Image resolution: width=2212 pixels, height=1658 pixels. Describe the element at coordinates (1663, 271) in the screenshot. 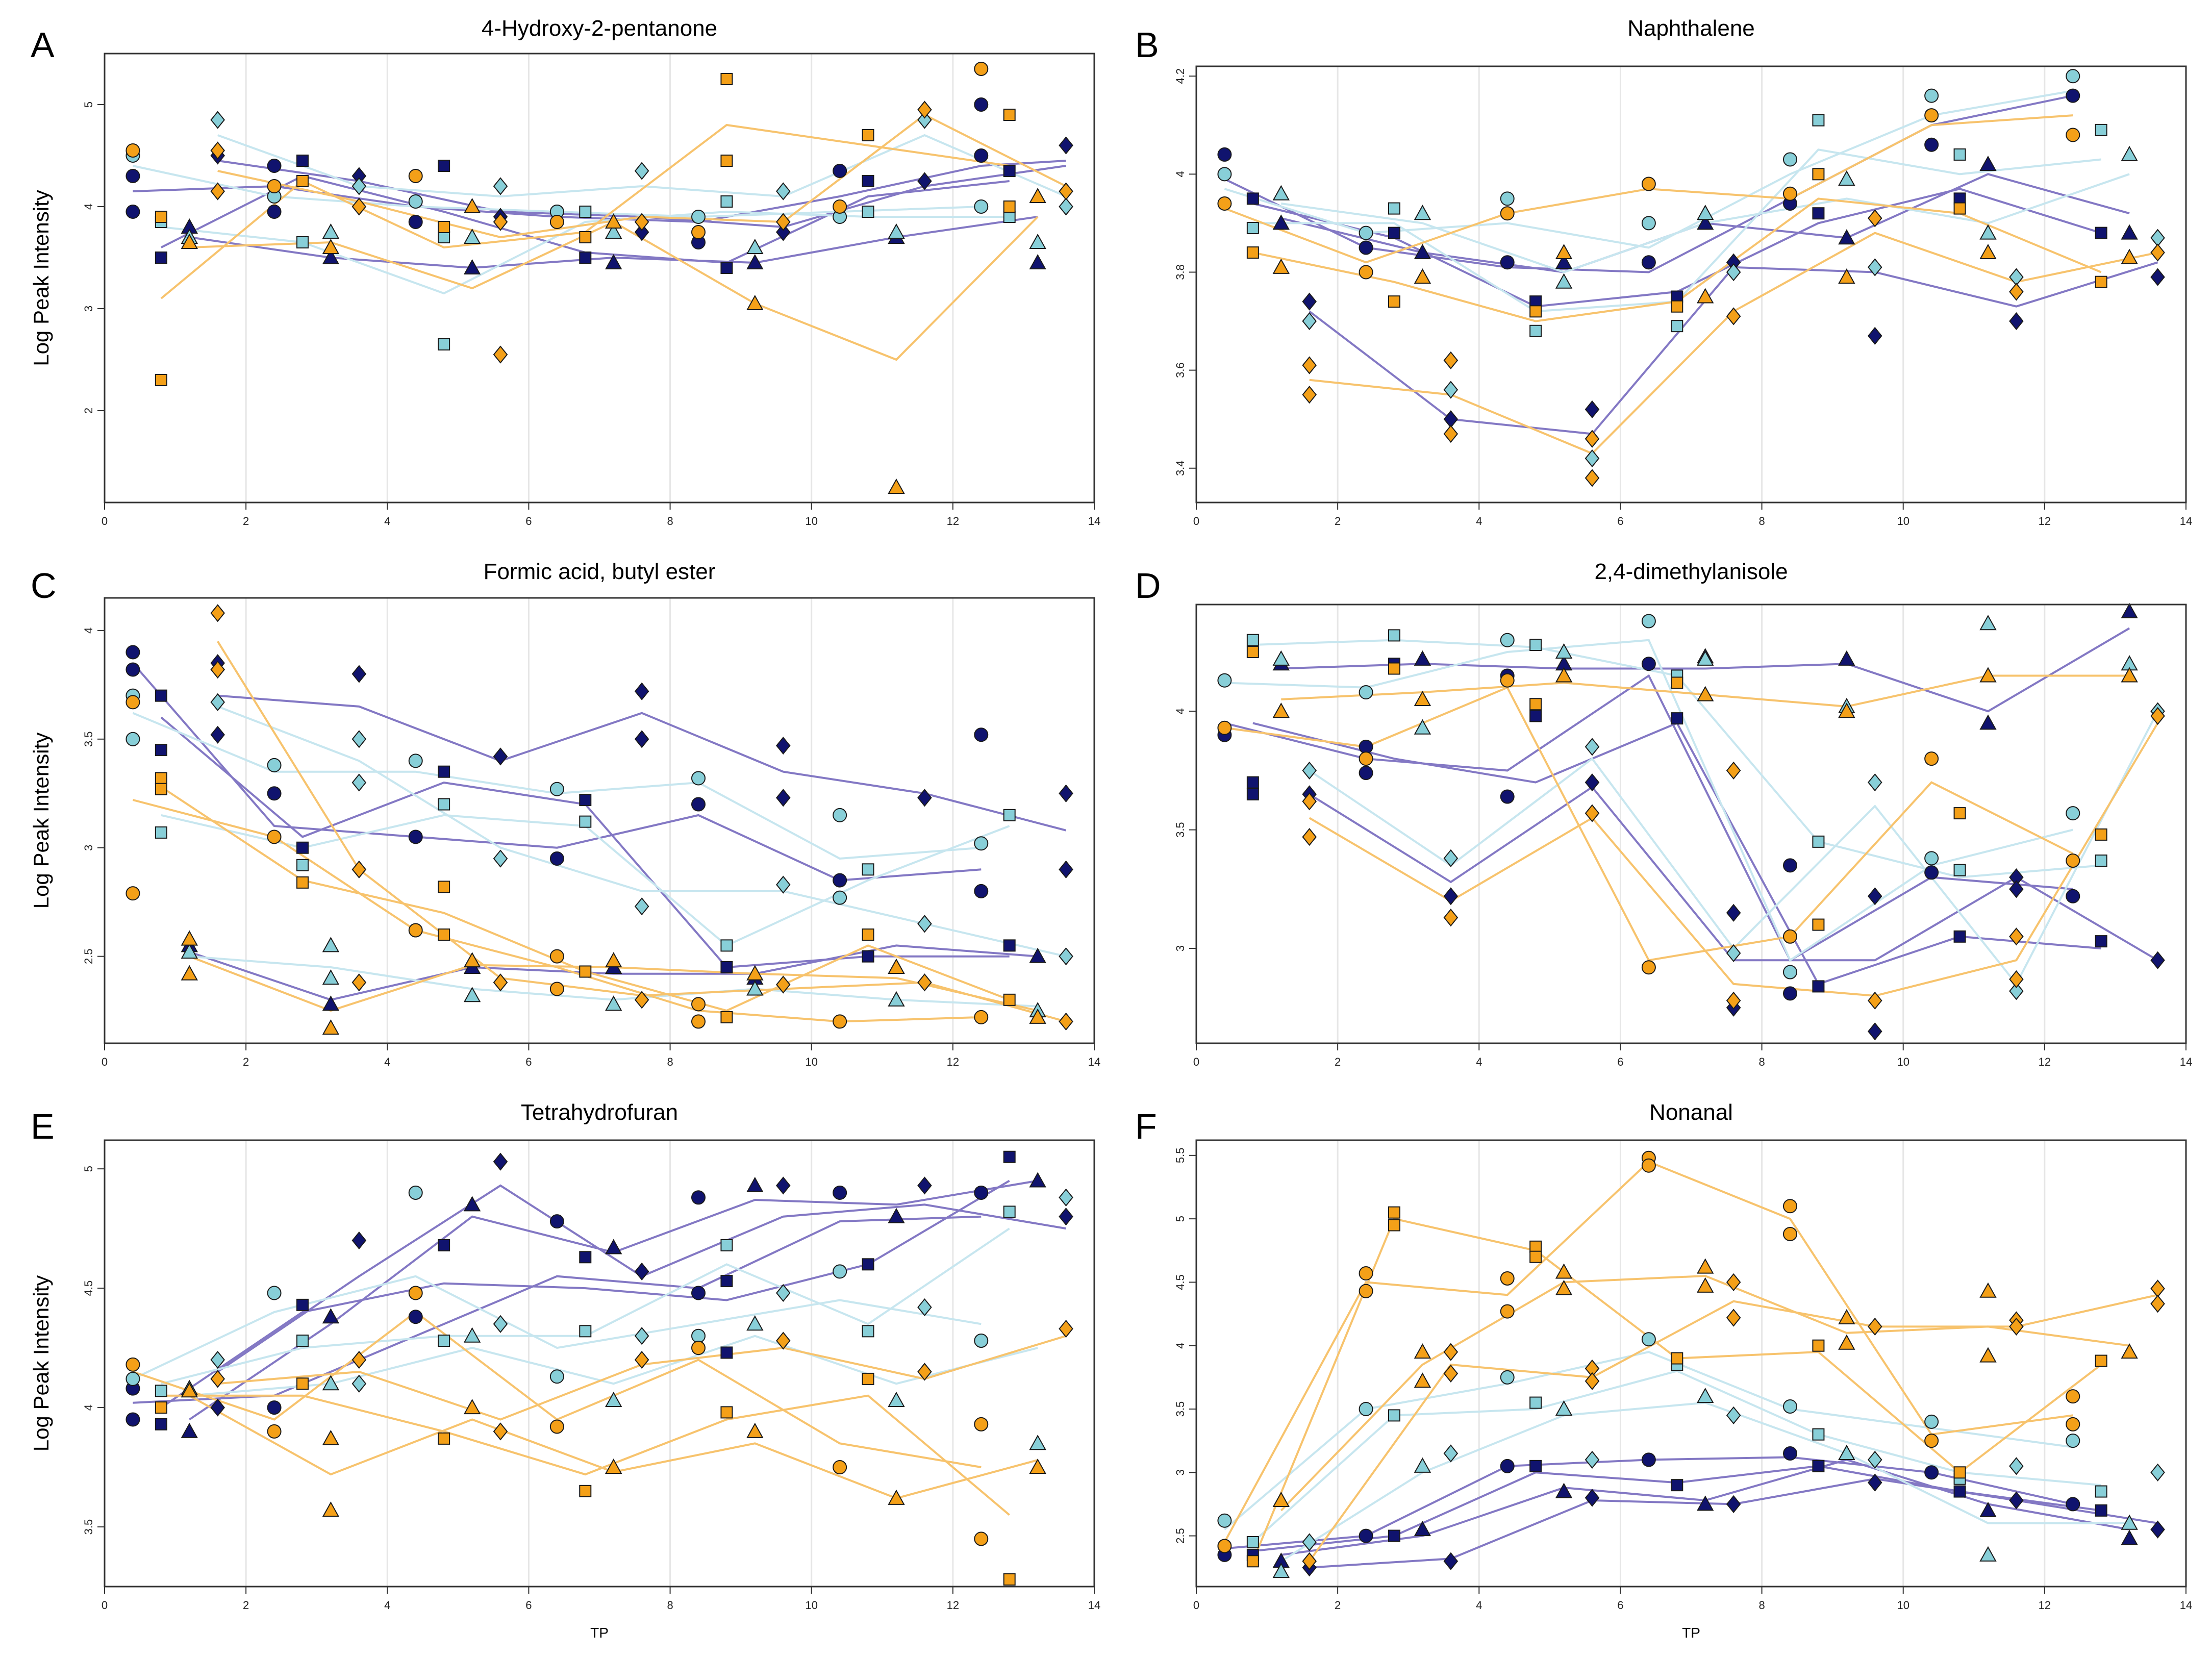

I see `panel-b: 0 2 4 6 8 10 12 14 3.4 3.6 3.8 4 4.2 B Naphthalene` at that location.